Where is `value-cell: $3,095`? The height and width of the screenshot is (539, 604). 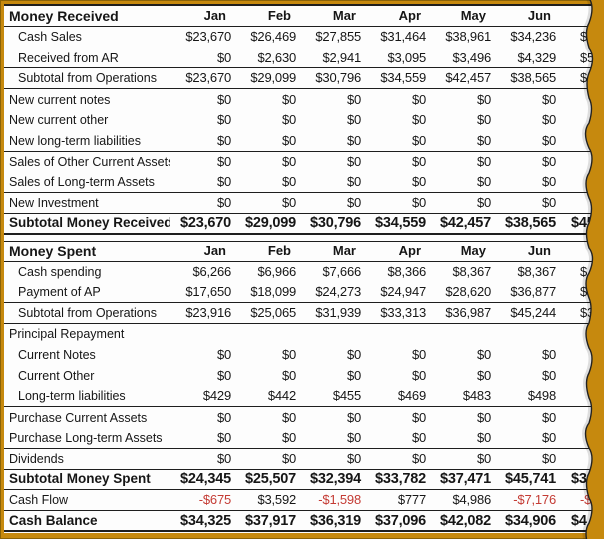 value-cell: $3,095 is located at coordinates (406, 57).